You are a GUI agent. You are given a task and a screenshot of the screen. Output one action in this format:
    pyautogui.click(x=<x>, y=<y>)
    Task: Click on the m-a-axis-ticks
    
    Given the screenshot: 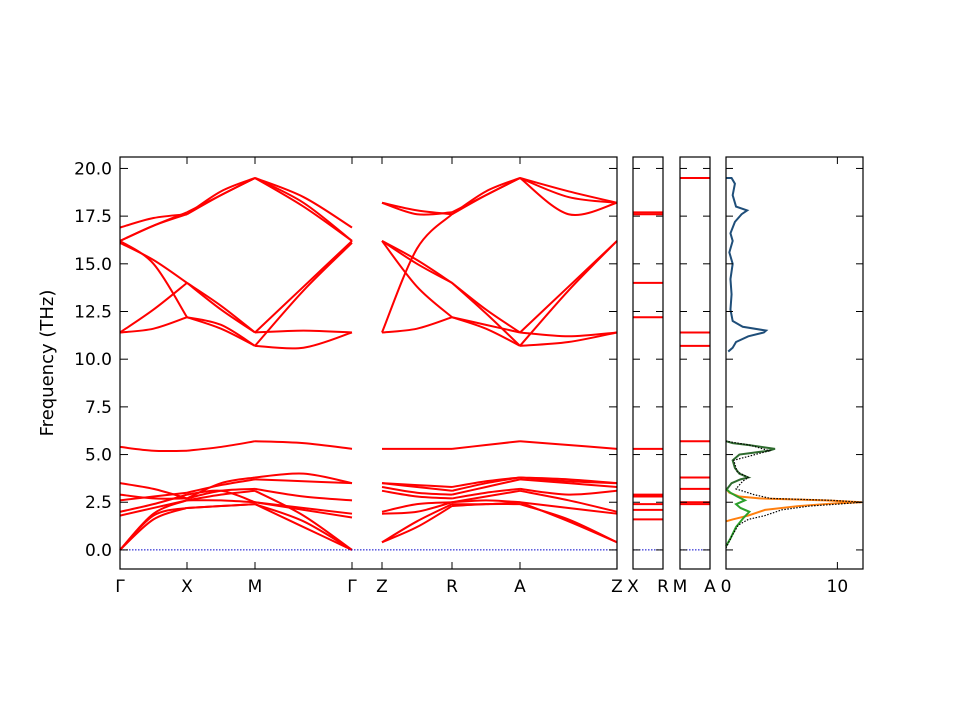 What is the action you would take?
    pyautogui.click(x=695, y=359)
    